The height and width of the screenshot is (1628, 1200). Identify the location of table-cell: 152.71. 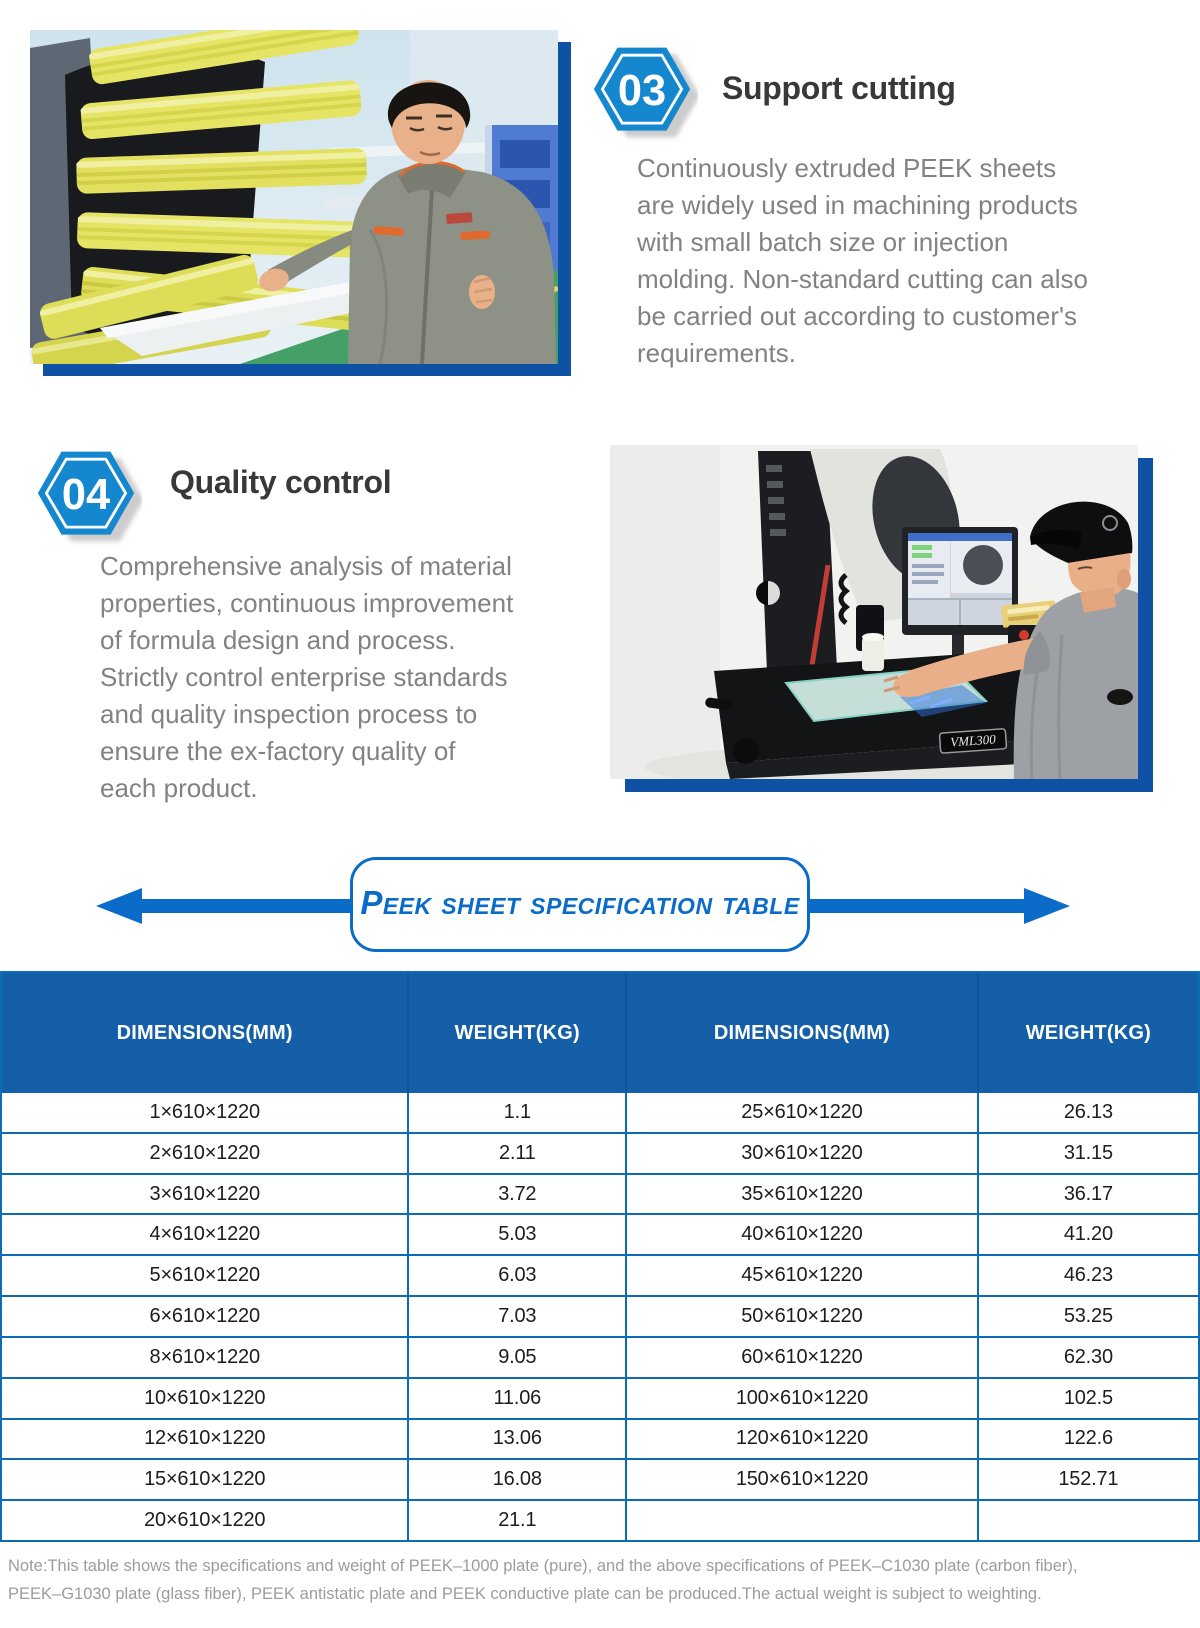
(1087, 1480).